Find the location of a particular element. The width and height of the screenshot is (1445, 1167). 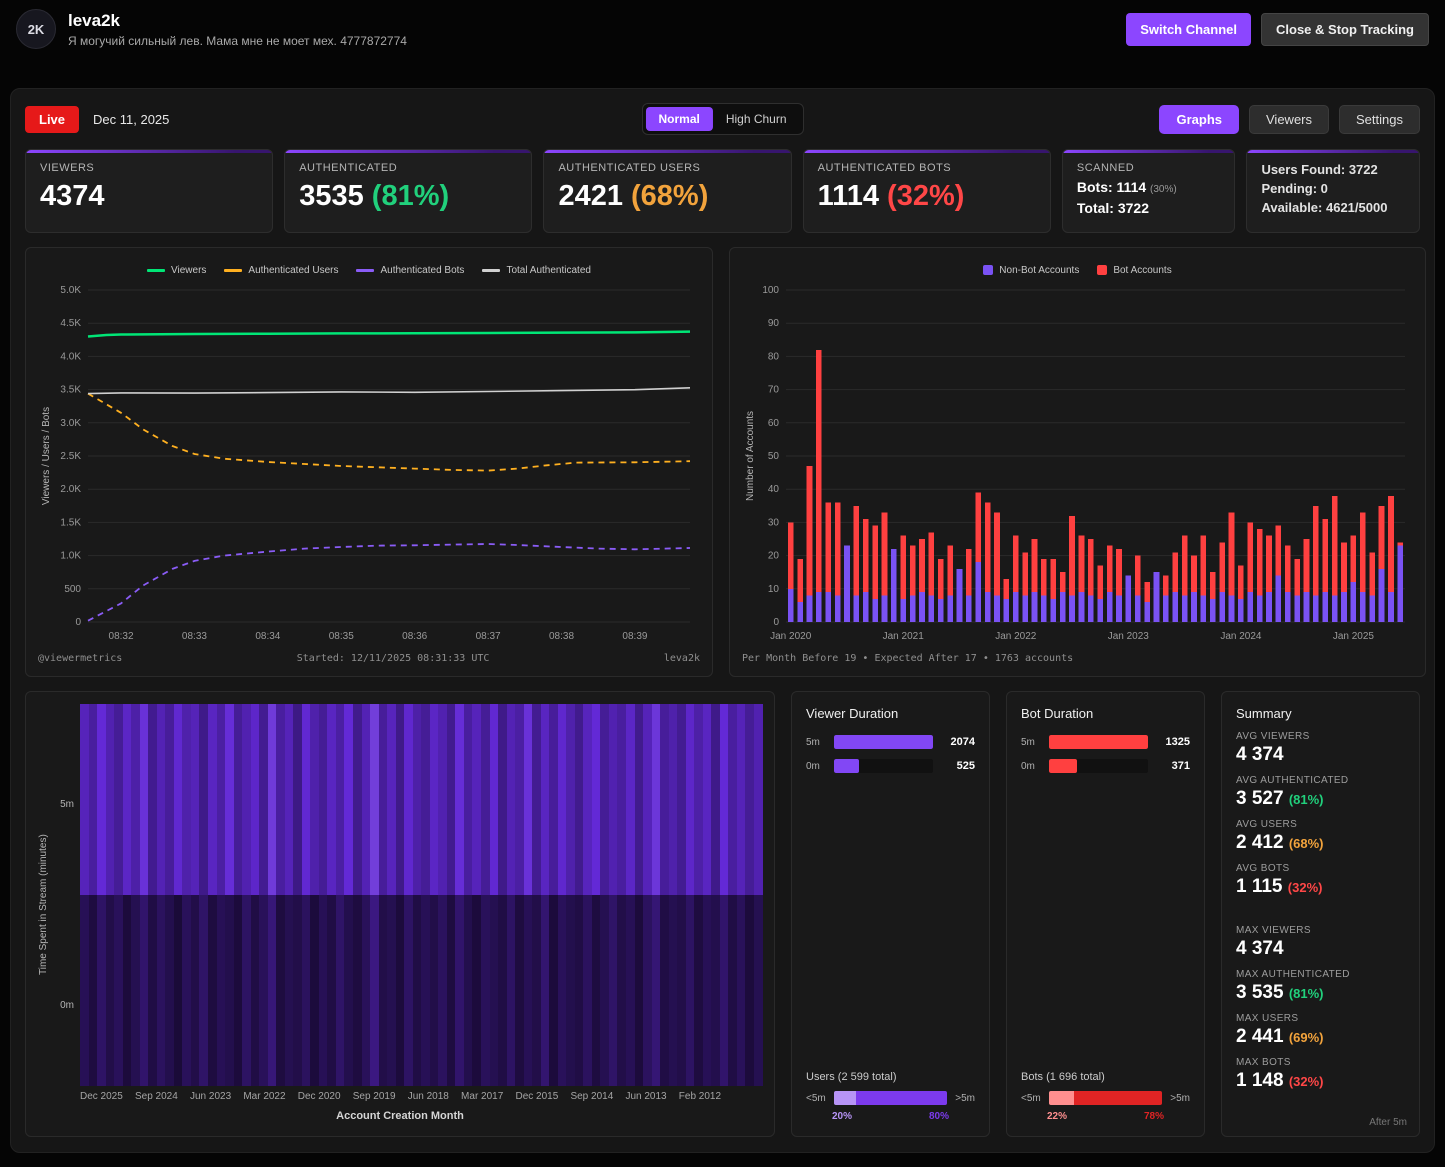

close-stop-tracking-button: Close & Stop Tracking is located at coordinates (1345, 29).